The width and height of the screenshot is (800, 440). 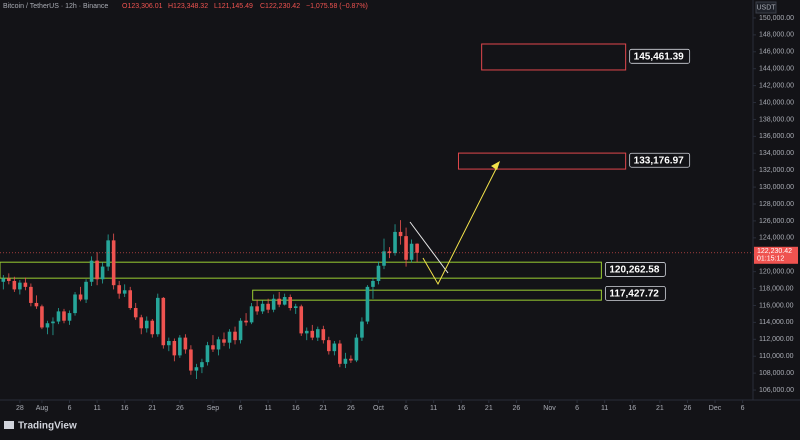 What do you see at coordinates (188, 6) in the screenshot?
I see `ohlc-label: H123,348.32` at bounding box center [188, 6].